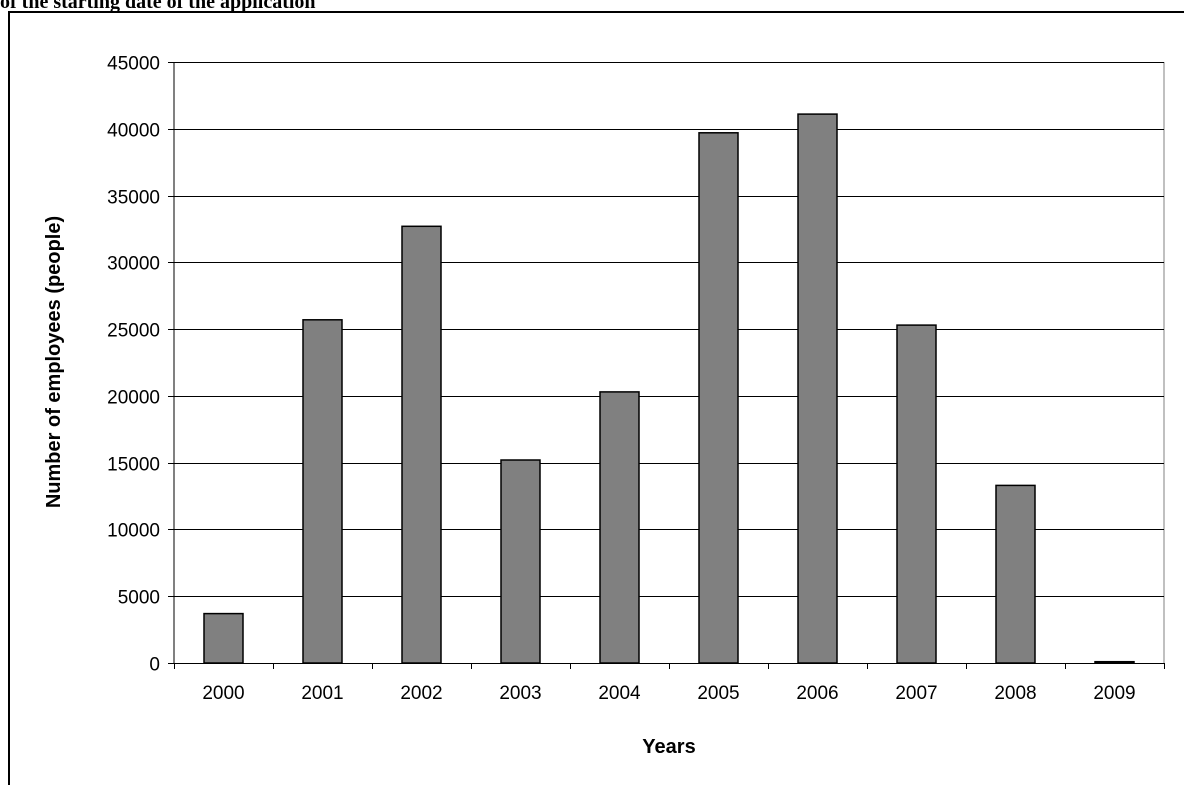 The width and height of the screenshot is (1184, 785). I want to click on y-tick-label: 35000, so click(133, 198).